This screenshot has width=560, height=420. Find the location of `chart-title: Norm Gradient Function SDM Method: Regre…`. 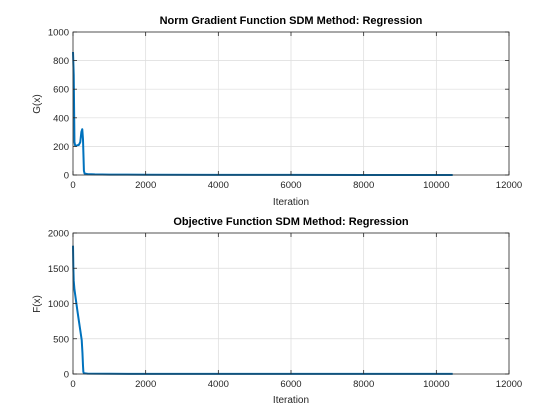

chart-title: Norm Gradient Function SDM Method: Regre… is located at coordinates (291, 21).